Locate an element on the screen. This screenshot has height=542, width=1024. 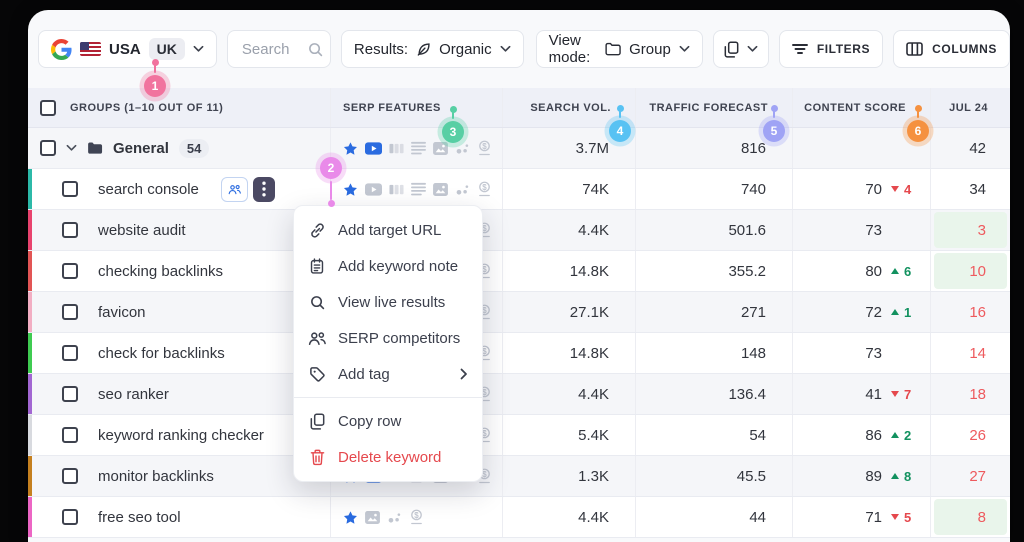
menu-item-label: View live results is located at coordinates (392, 302).